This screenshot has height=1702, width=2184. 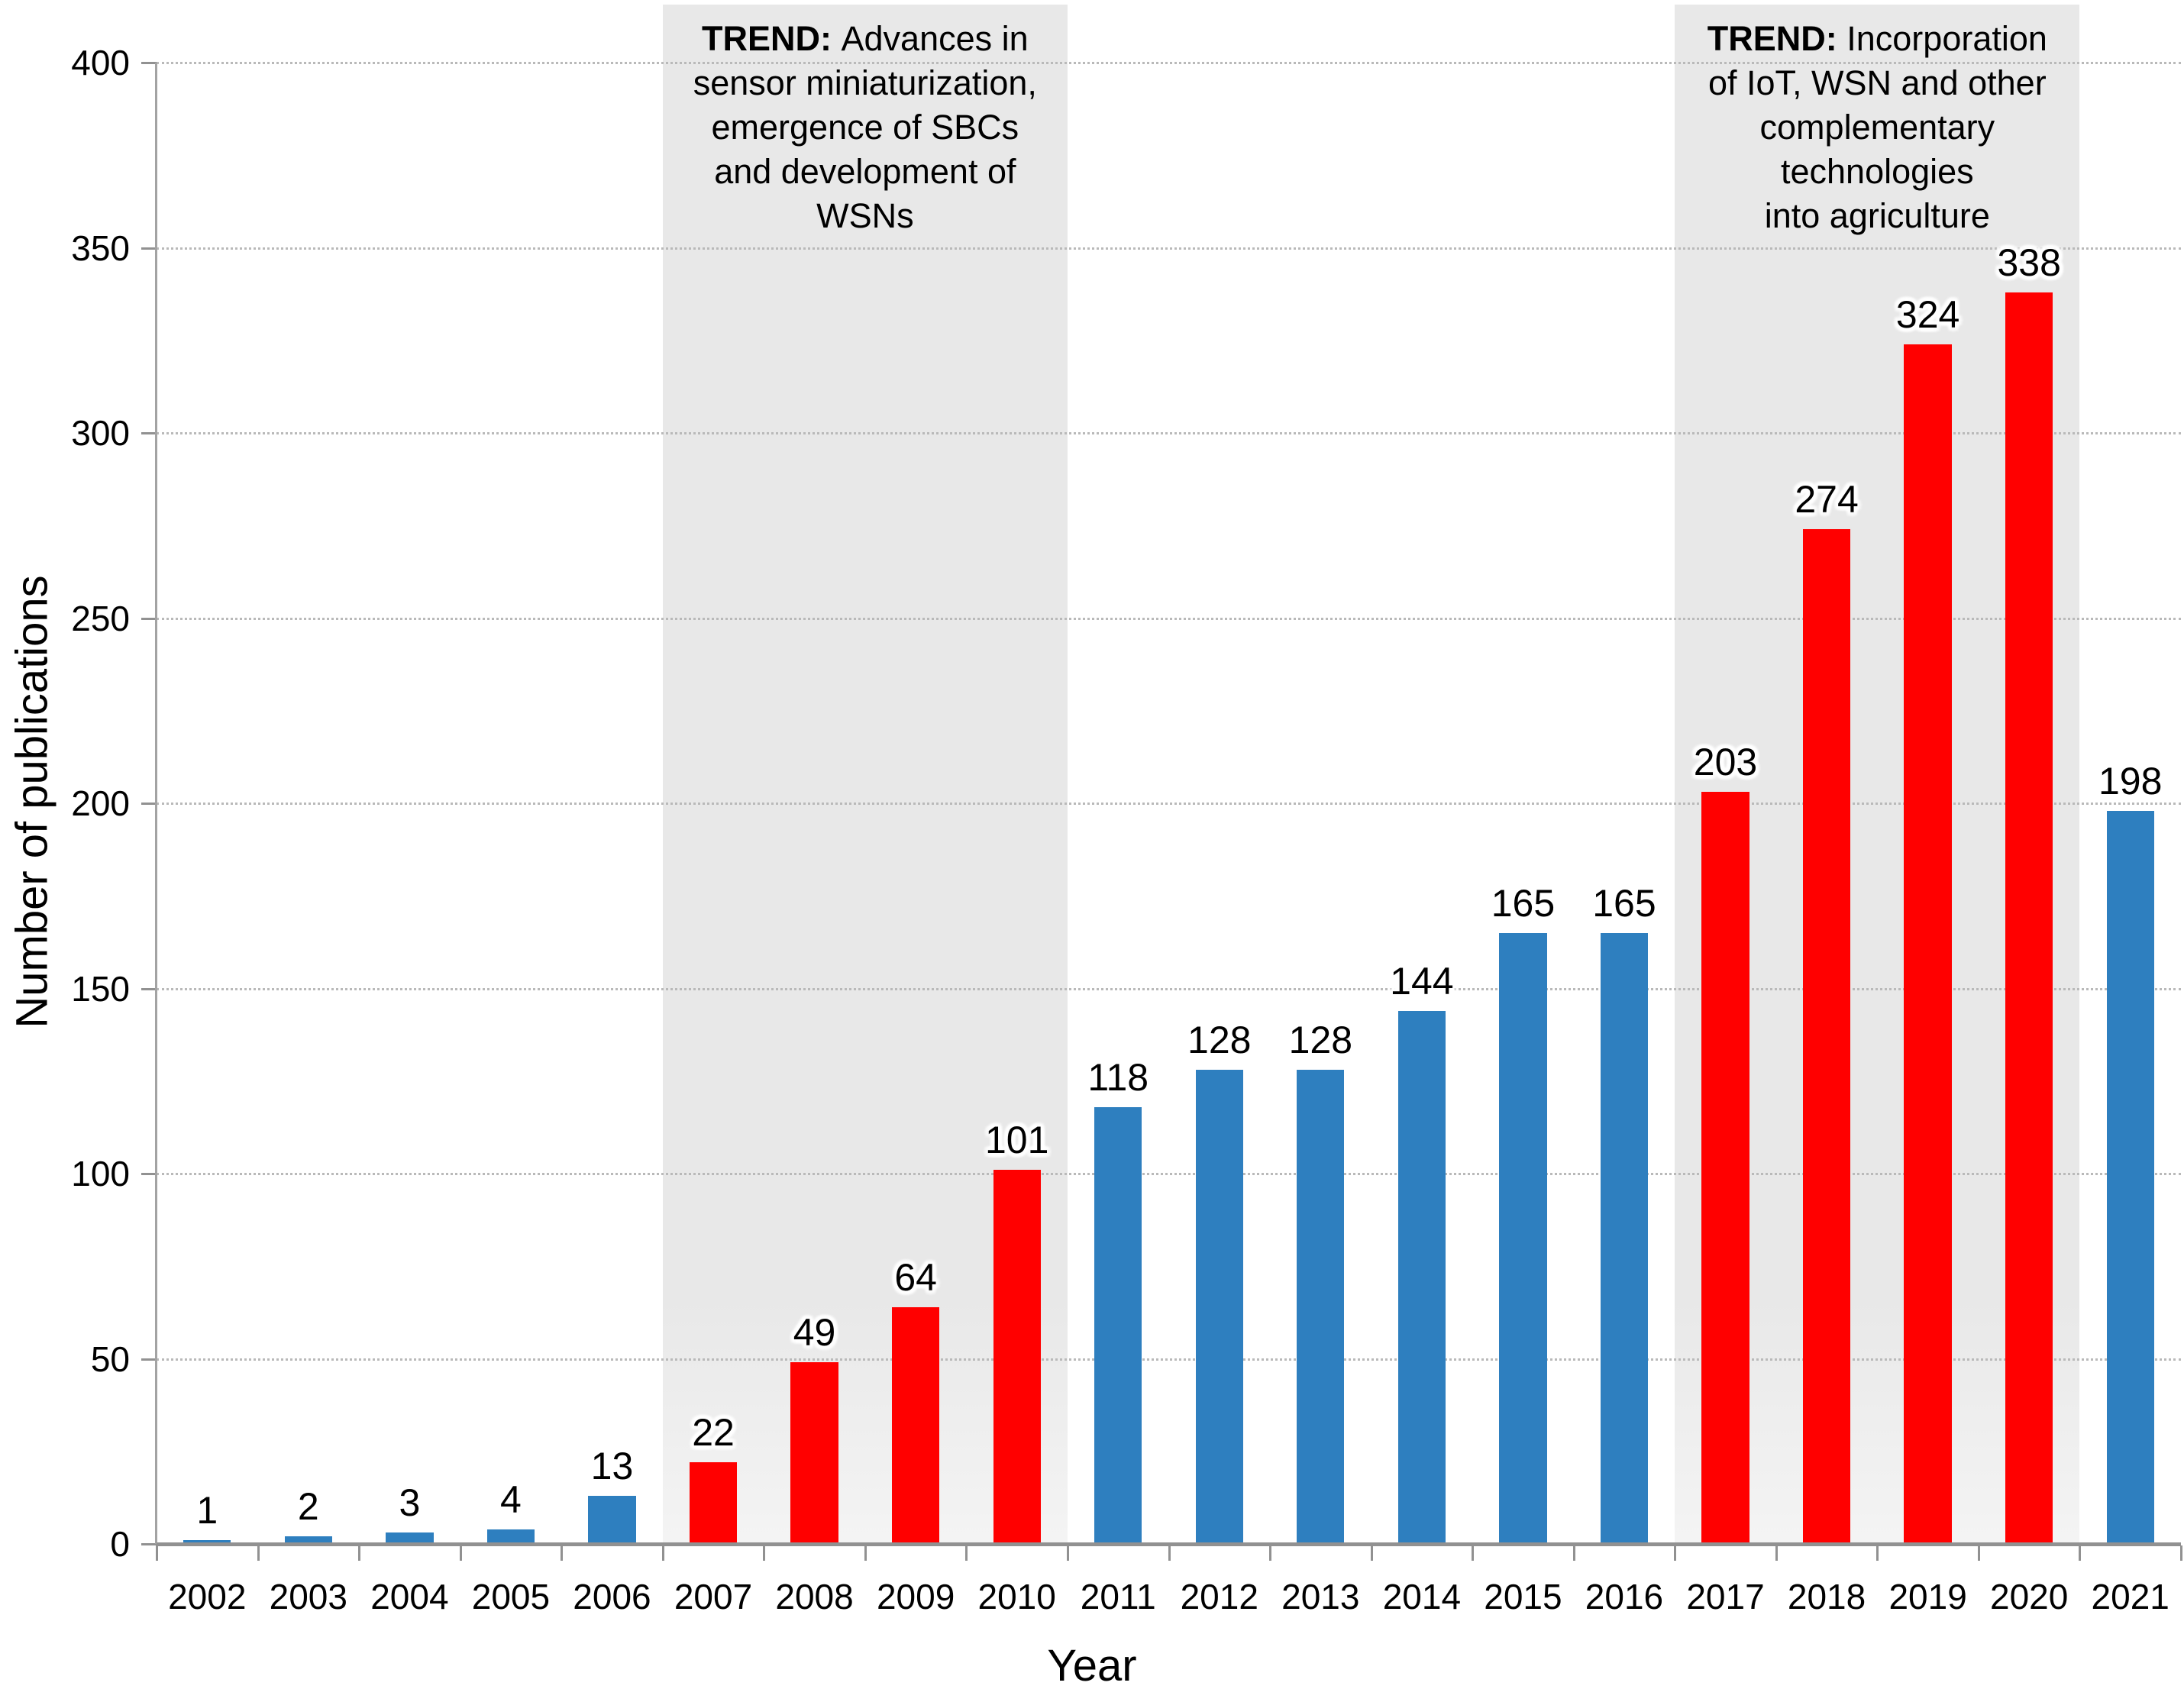 I want to click on value-label-2013: 128, so click(x=1321, y=1040).